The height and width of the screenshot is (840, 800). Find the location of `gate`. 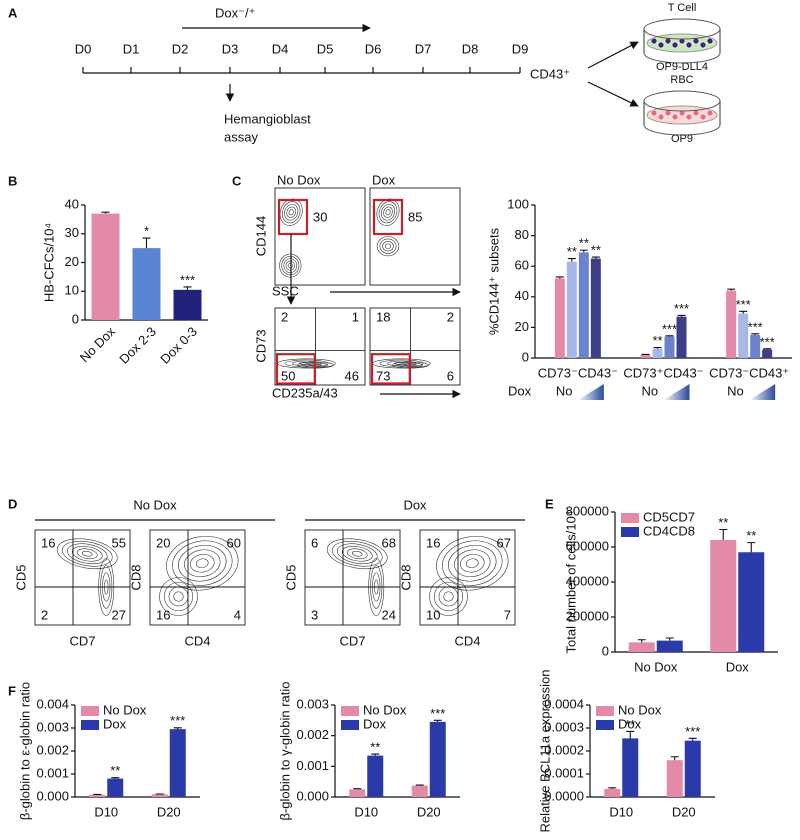

gate is located at coordinates (293, 217).